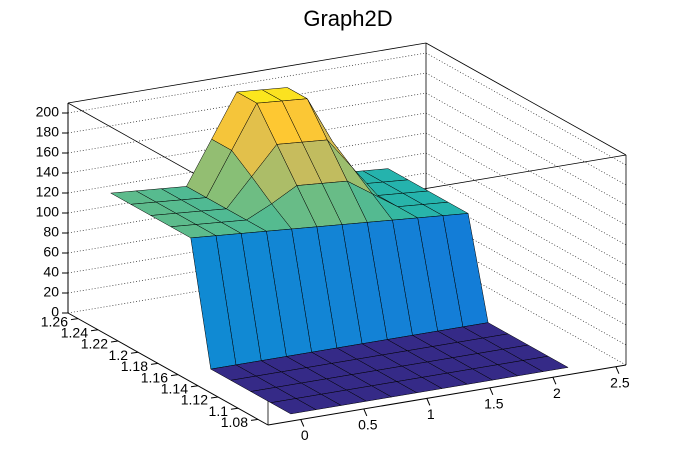 This screenshot has height=472, width=696. What do you see at coordinates (494, 404) in the screenshot?
I see `x-tick-label: 1.5` at bounding box center [494, 404].